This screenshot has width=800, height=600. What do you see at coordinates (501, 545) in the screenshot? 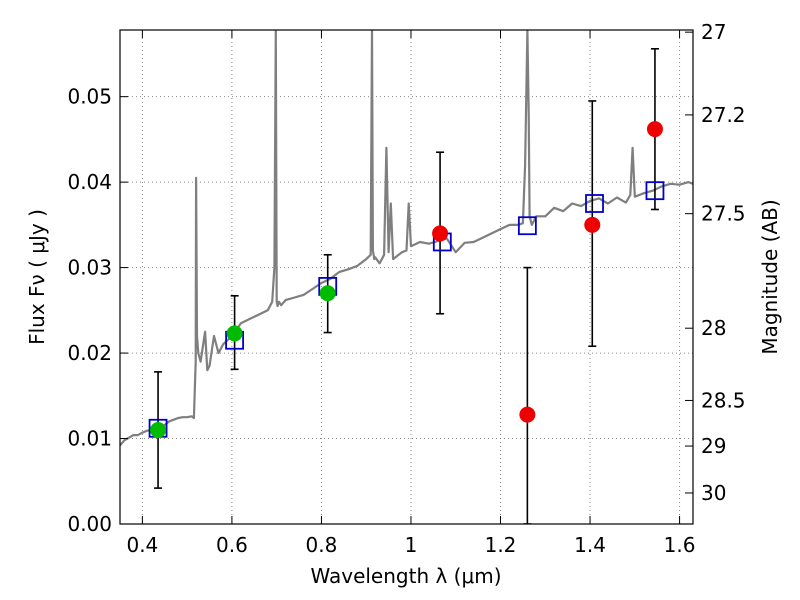
I see `x-tick-label: 1.2` at bounding box center [501, 545].